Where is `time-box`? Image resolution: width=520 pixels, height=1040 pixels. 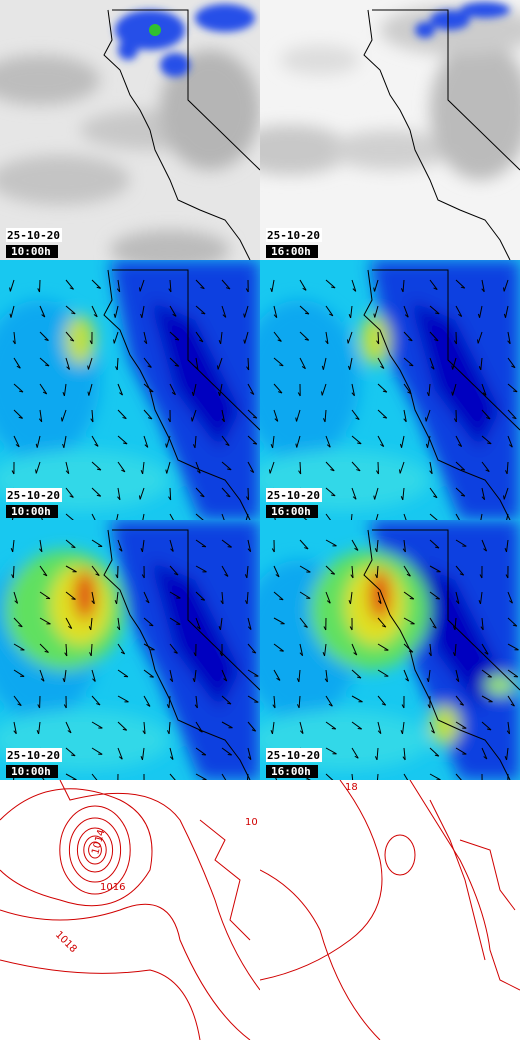 time-box is located at coordinates (32, 511).